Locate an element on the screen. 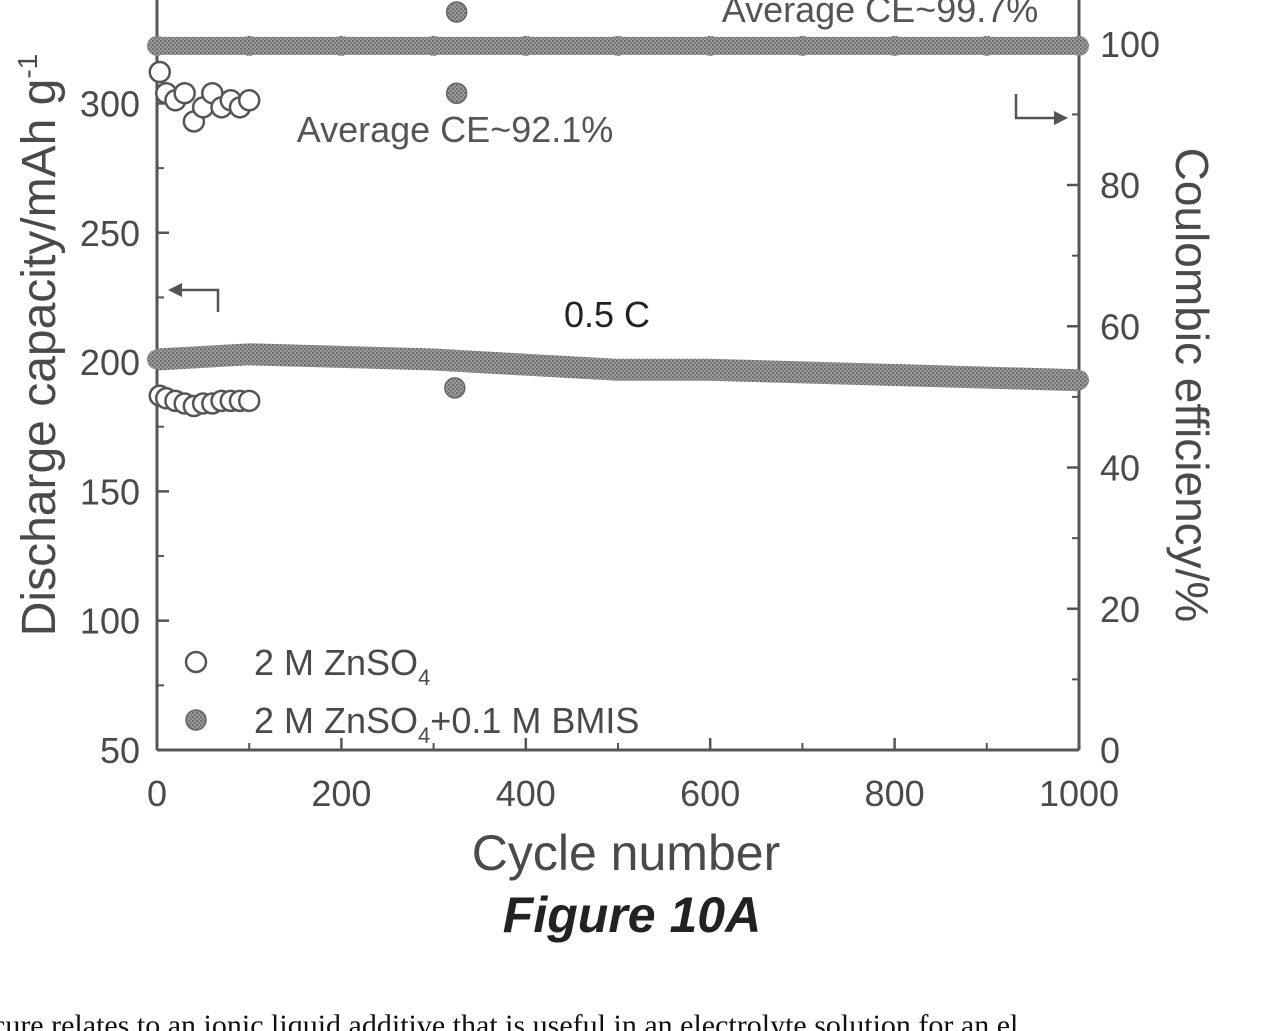 This screenshot has height=1031, width=1276. x-tick-label-200: 200 is located at coordinates (341, 793).